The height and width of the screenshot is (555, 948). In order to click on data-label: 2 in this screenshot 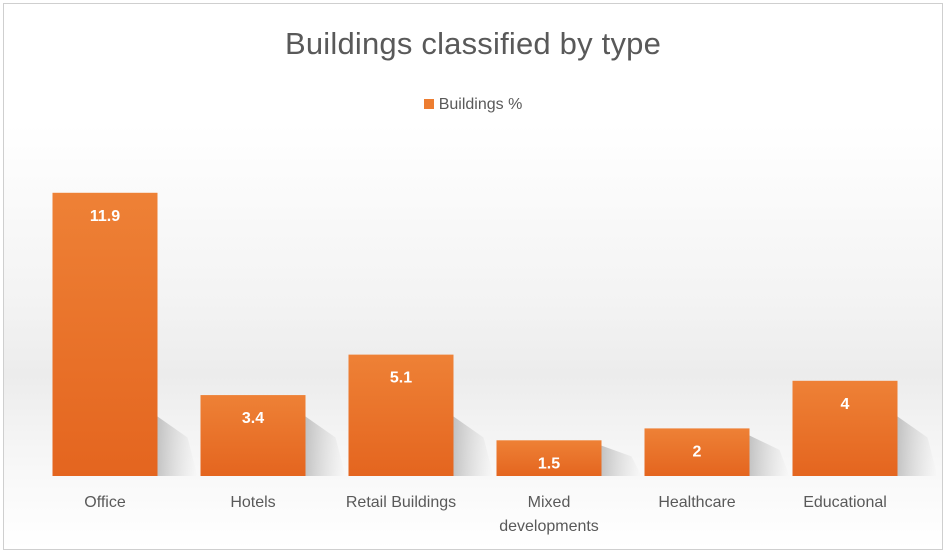, I will do `click(697, 451)`.